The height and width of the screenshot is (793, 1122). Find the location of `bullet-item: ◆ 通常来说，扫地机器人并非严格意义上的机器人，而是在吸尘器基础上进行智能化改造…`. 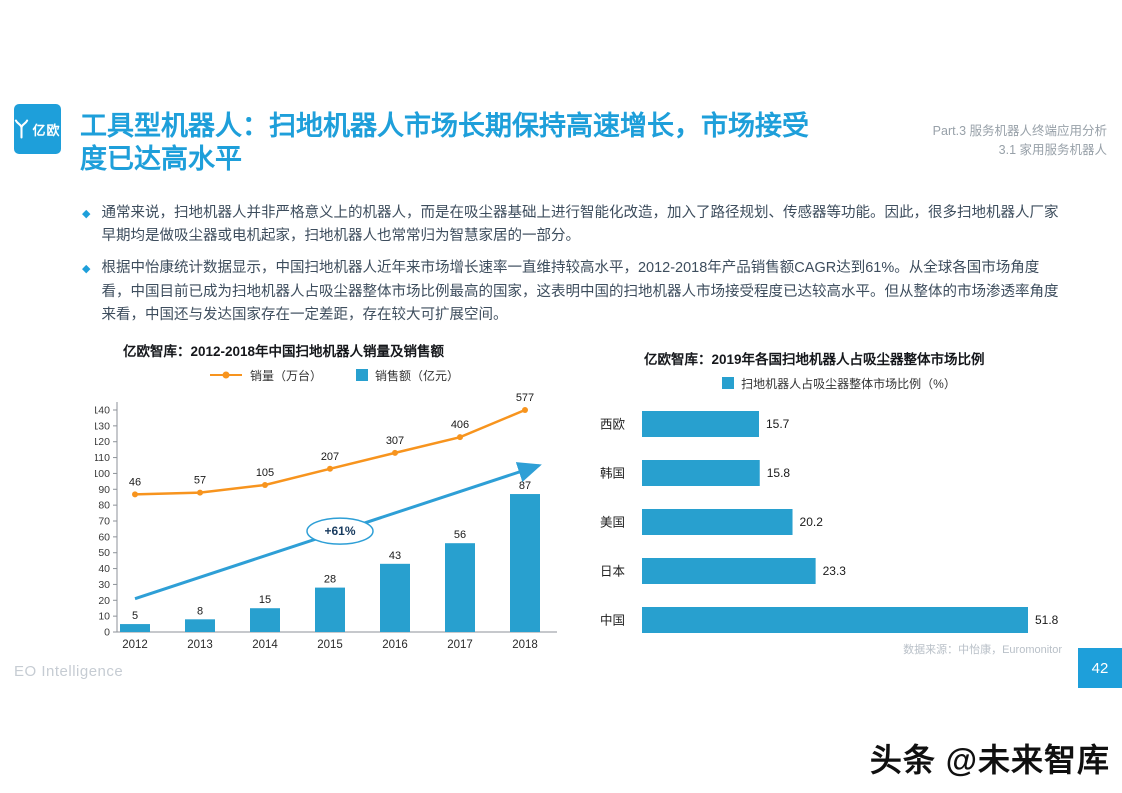

bullet-item: ◆ 通常来说，扫地机器人并非严格意义上的机器人，而是在吸尘器基础上进行智能化改造… is located at coordinates (571, 225).